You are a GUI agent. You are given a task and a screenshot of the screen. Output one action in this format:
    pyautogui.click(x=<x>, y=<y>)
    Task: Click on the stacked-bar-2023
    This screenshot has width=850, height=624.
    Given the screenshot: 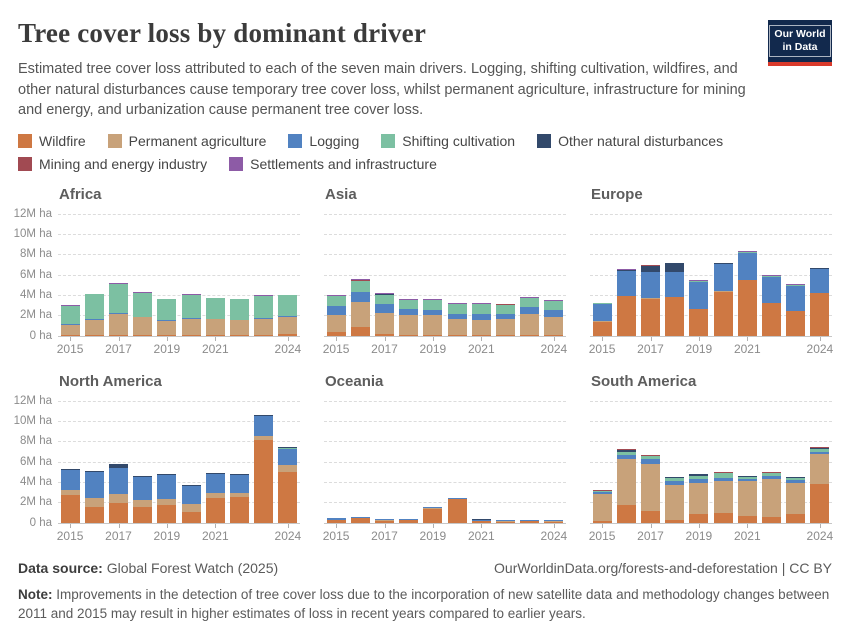 What is the action you would take?
    pyautogui.click(x=795, y=500)
    